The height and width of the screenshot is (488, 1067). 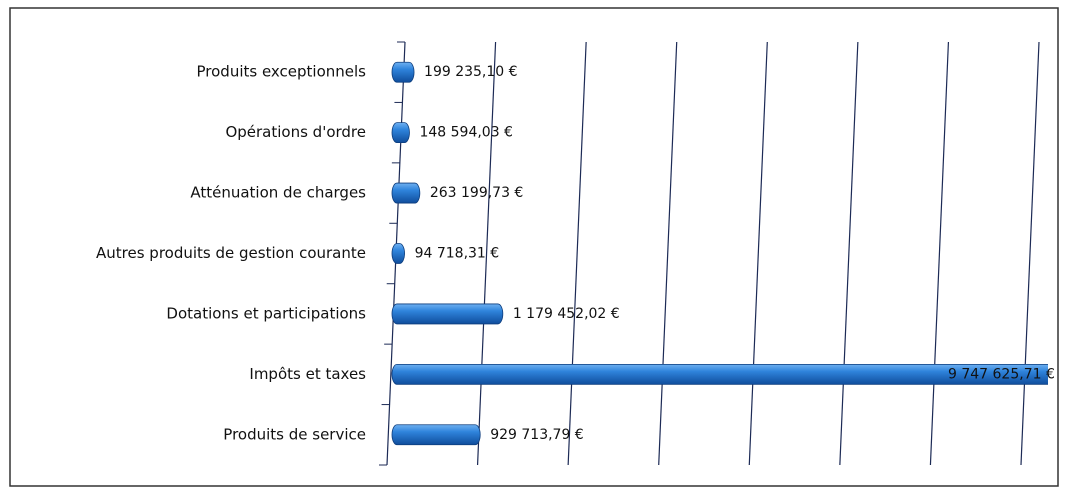 What do you see at coordinates (1001, 374) in the screenshot?
I see `value-label: 9 747 625,71 €` at bounding box center [1001, 374].